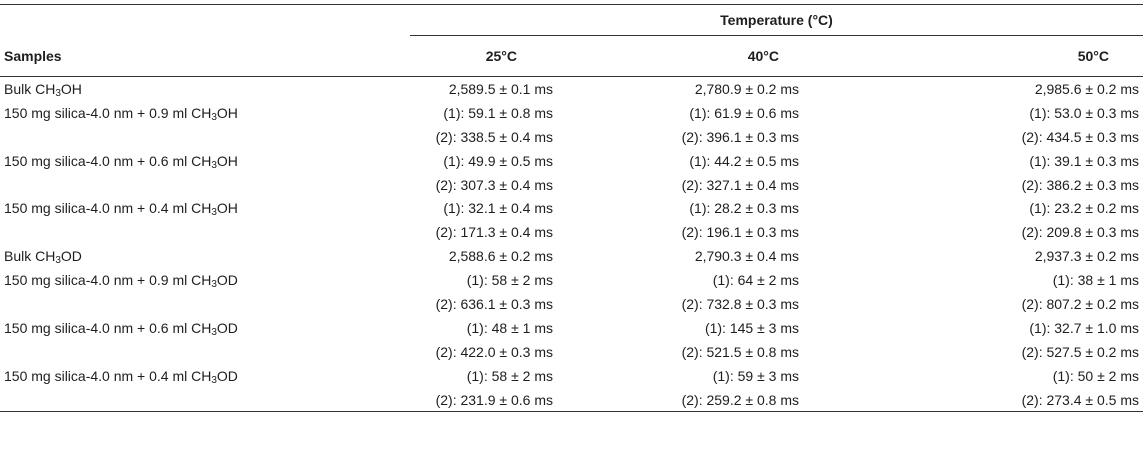  What do you see at coordinates (1080, 351) in the screenshot?
I see `value-50c-cell: (2): 527.5 ± 0.2 ms` at bounding box center [1080, 351].